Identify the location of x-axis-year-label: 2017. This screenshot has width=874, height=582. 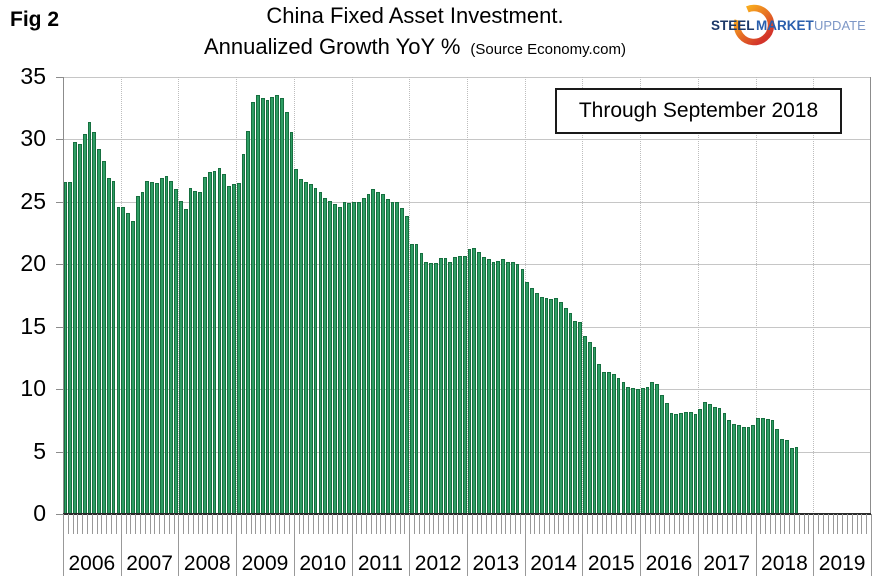
(727, 563).